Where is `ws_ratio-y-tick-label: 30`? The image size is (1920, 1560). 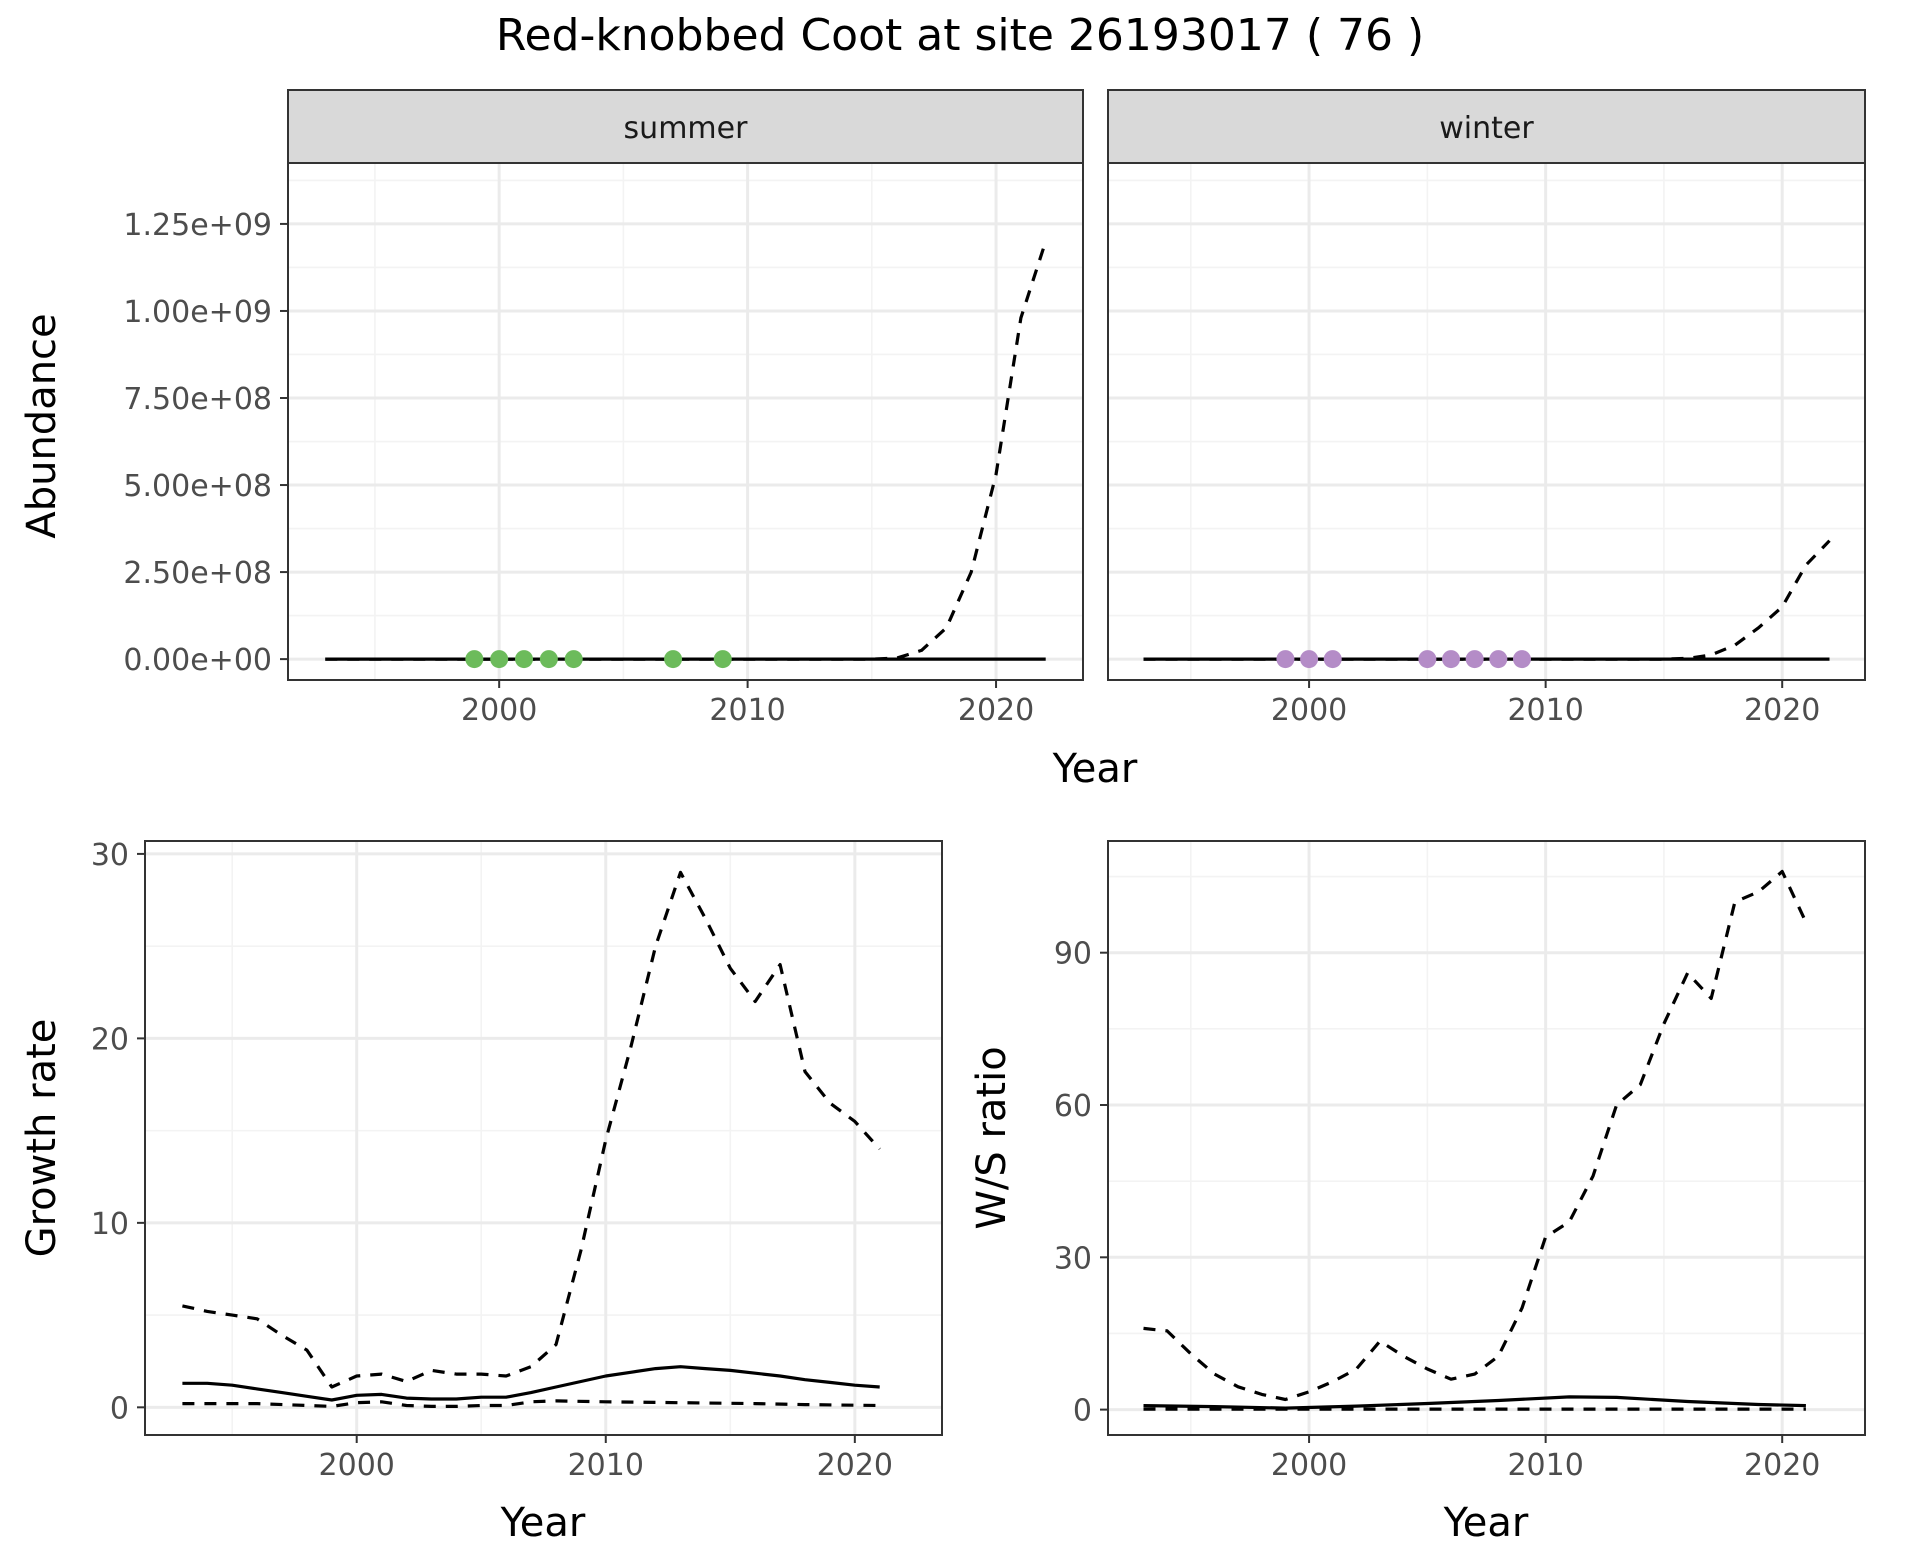 ws_ratio-y-tick-label: 30 is located at coordinates (1073, 1258).